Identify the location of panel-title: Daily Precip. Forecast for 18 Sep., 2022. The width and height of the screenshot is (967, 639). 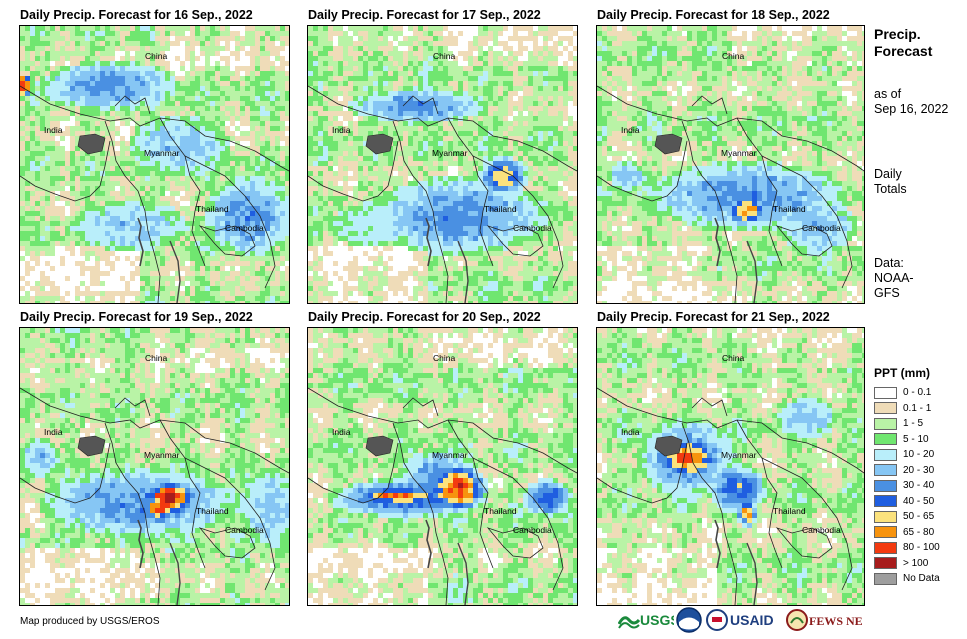
(713, 15).